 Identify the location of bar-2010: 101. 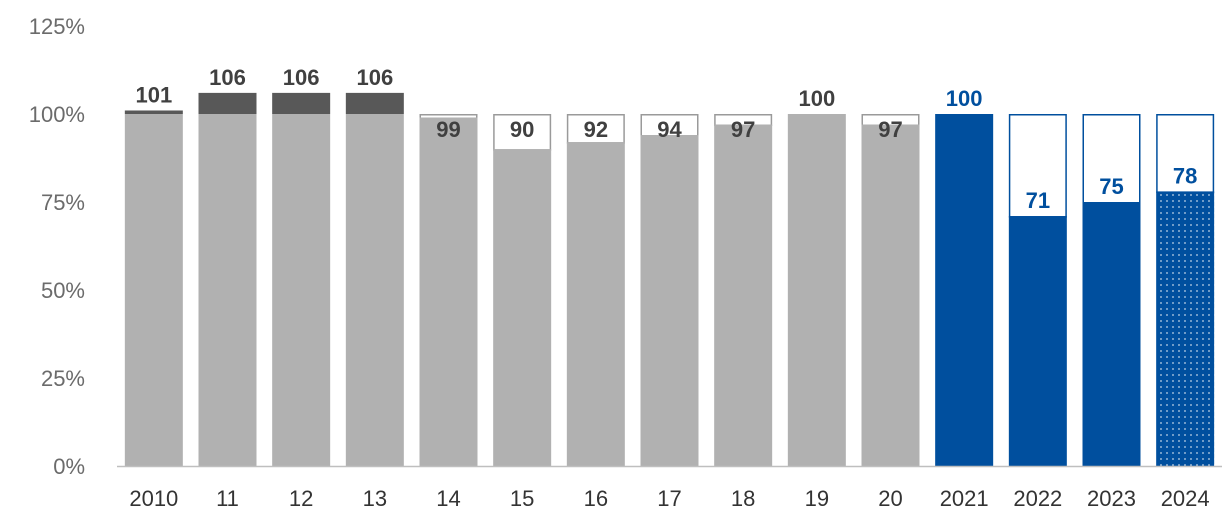
(153, 274).